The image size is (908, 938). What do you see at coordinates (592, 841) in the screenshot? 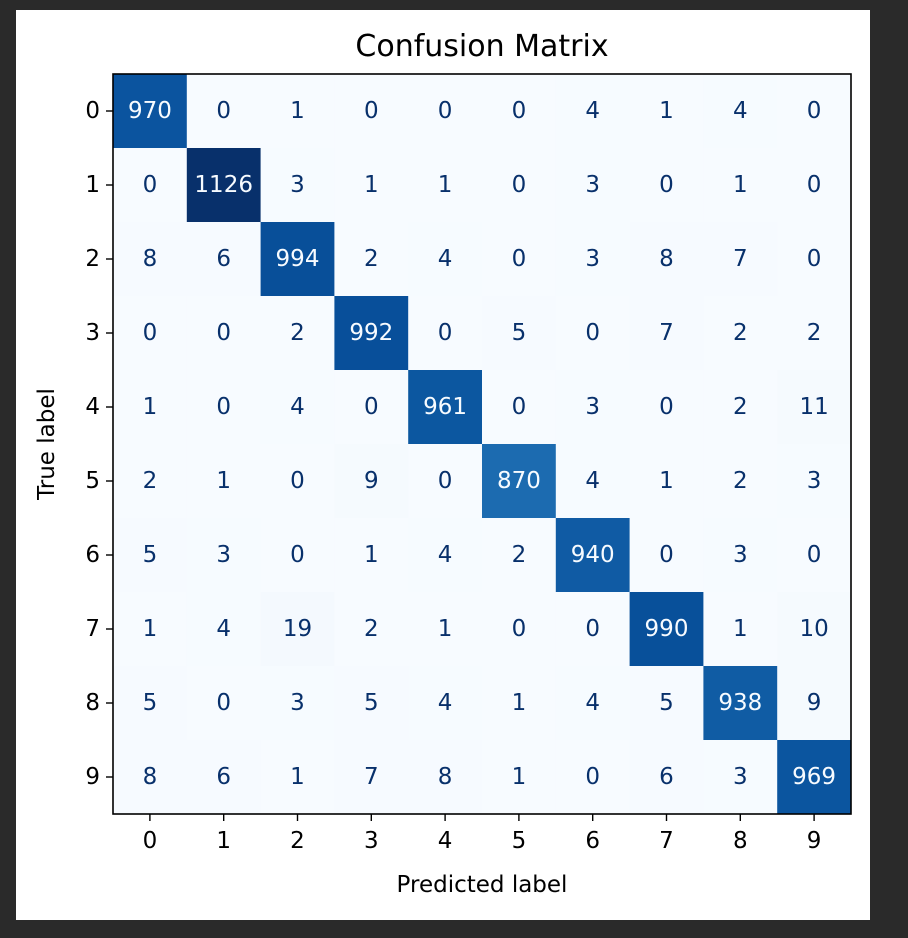
I see `x-tick-label: 6` at bounding box center [592, 841].